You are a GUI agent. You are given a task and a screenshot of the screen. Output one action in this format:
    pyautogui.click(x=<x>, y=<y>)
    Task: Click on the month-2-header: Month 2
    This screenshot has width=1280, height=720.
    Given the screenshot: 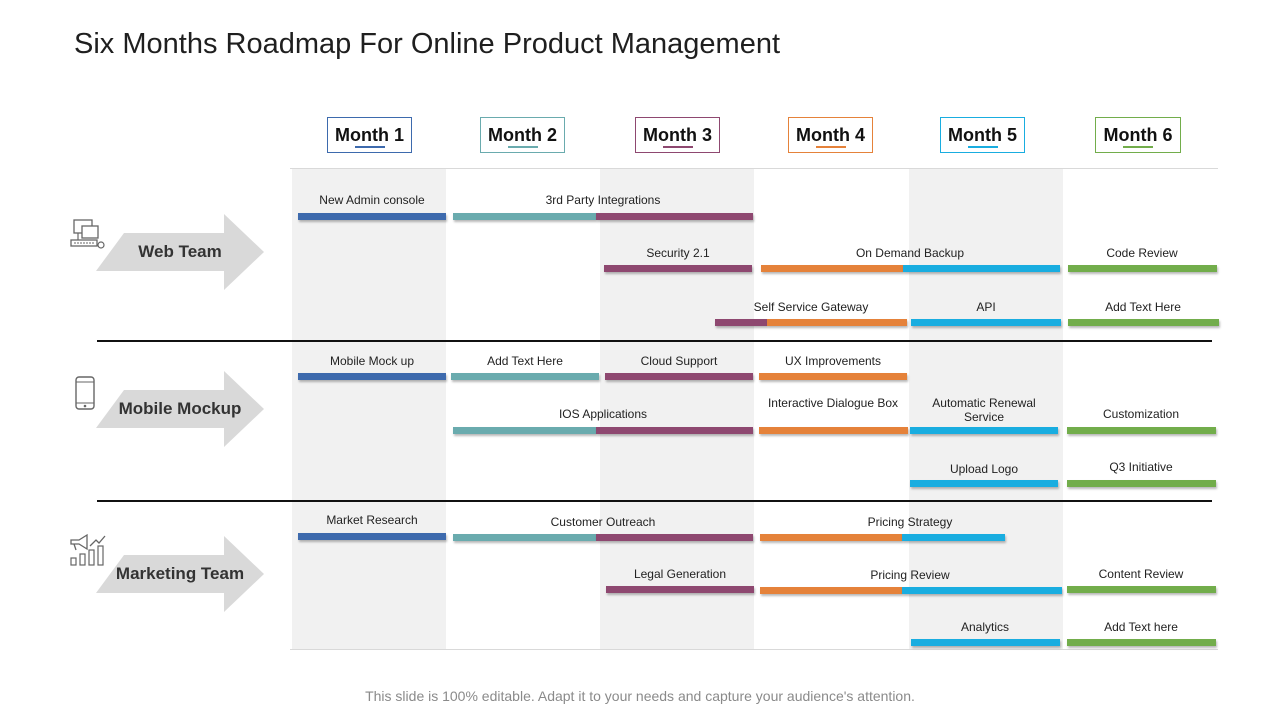 What is the action you would take?
    pyautogui.click(x=522, y=135)
    